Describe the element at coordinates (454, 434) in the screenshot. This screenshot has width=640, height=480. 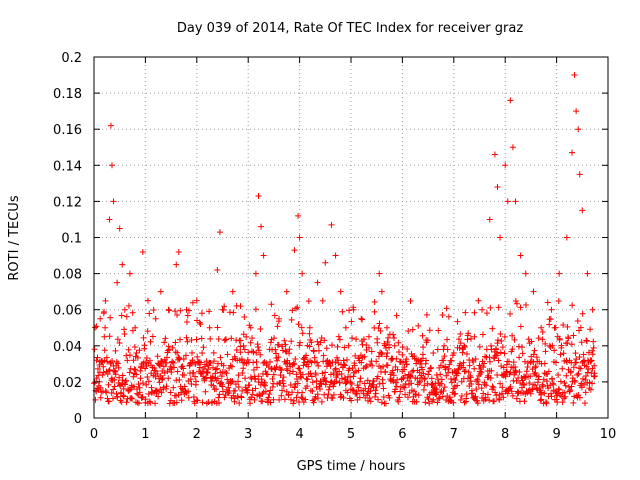
I see `x-tick-label: 7` at that location.